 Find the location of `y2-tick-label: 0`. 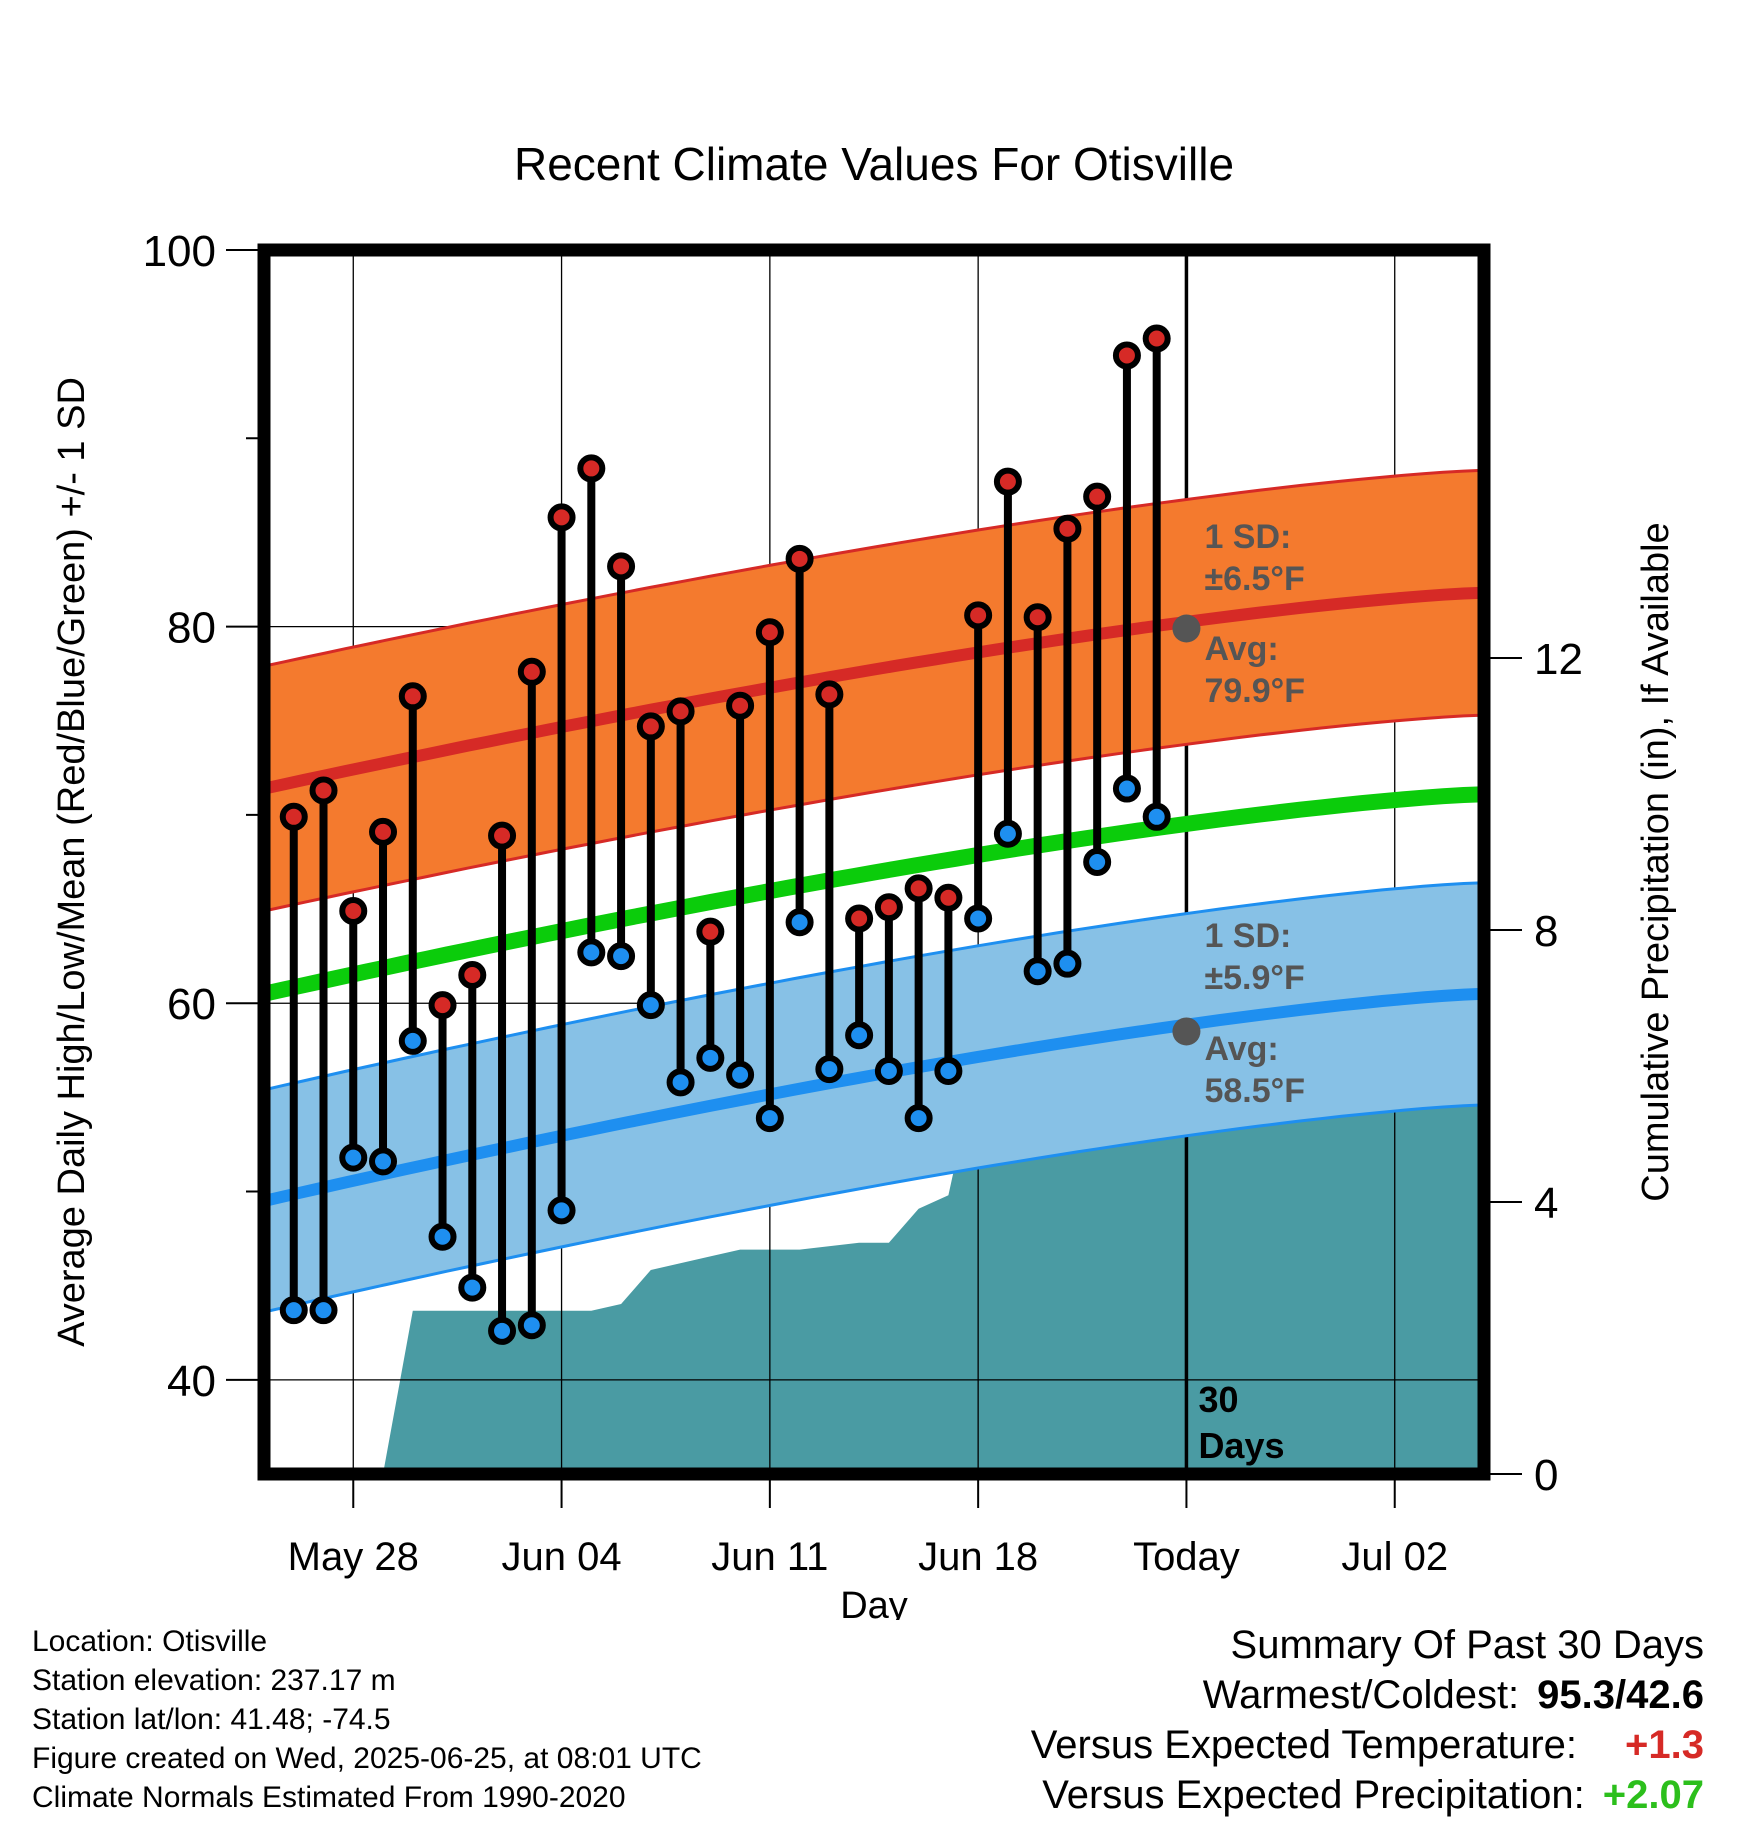

y2-tick-label: 0 is located at coordinates (1546, 1475).